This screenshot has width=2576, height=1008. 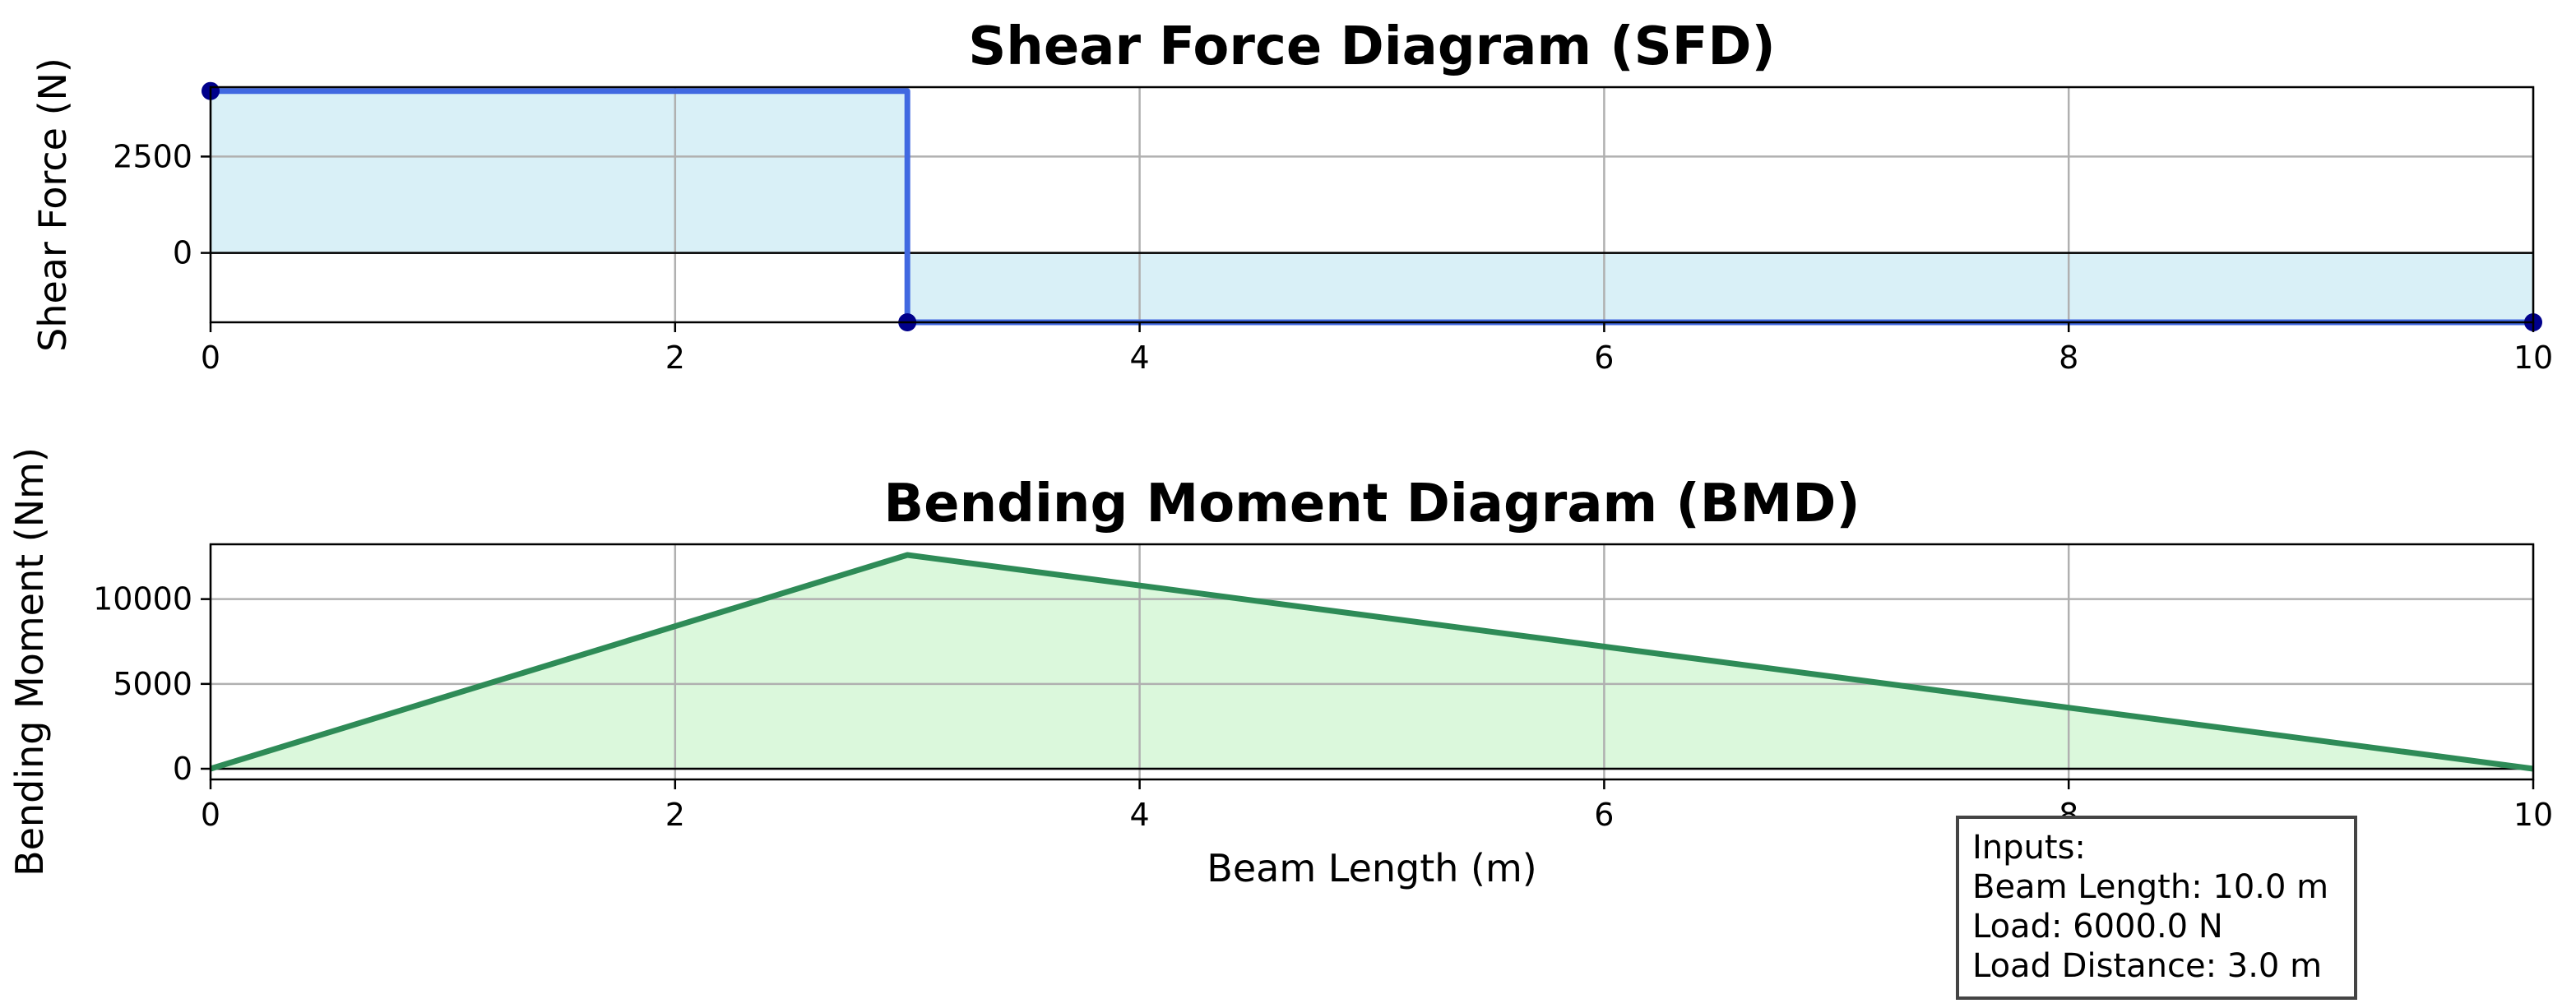 I want to click on bmd-y-tick-label: 0, so click(x=182, y=769).